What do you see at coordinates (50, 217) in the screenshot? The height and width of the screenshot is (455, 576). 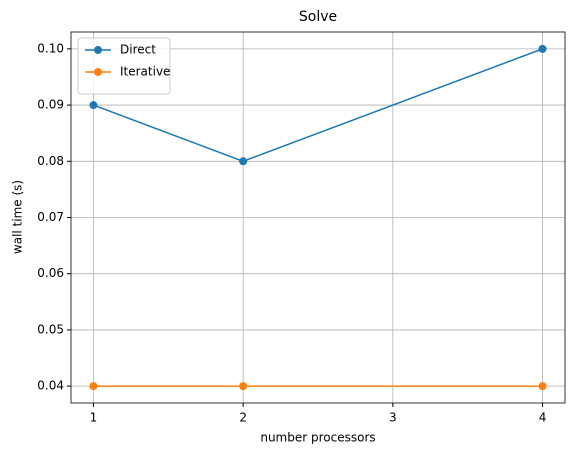 I see `y-tick-label: 0.07` at bounding box center [50, 217].